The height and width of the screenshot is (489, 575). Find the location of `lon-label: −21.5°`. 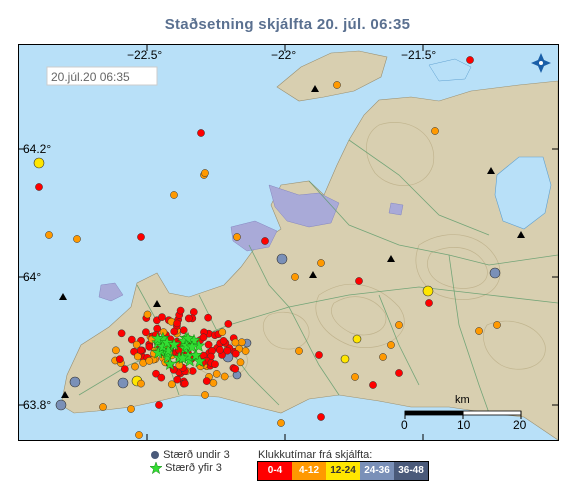

lon-label: −21.5° is located at coordinates (418, 55).